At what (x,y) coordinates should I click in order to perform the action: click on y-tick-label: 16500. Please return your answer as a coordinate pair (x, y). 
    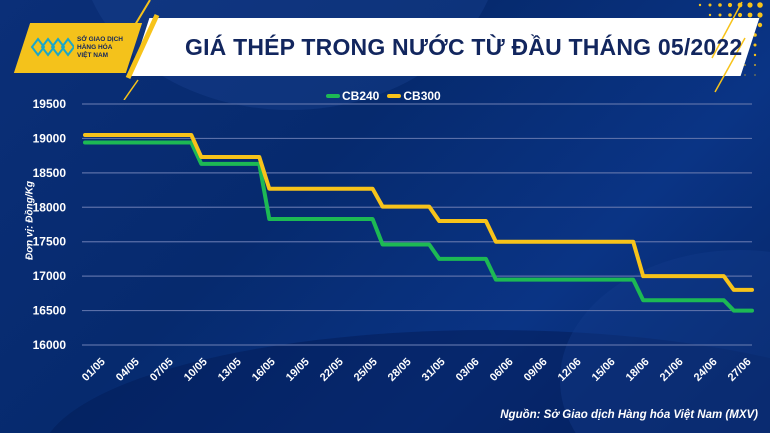
    Looking at the image, I should click on (50, 311).